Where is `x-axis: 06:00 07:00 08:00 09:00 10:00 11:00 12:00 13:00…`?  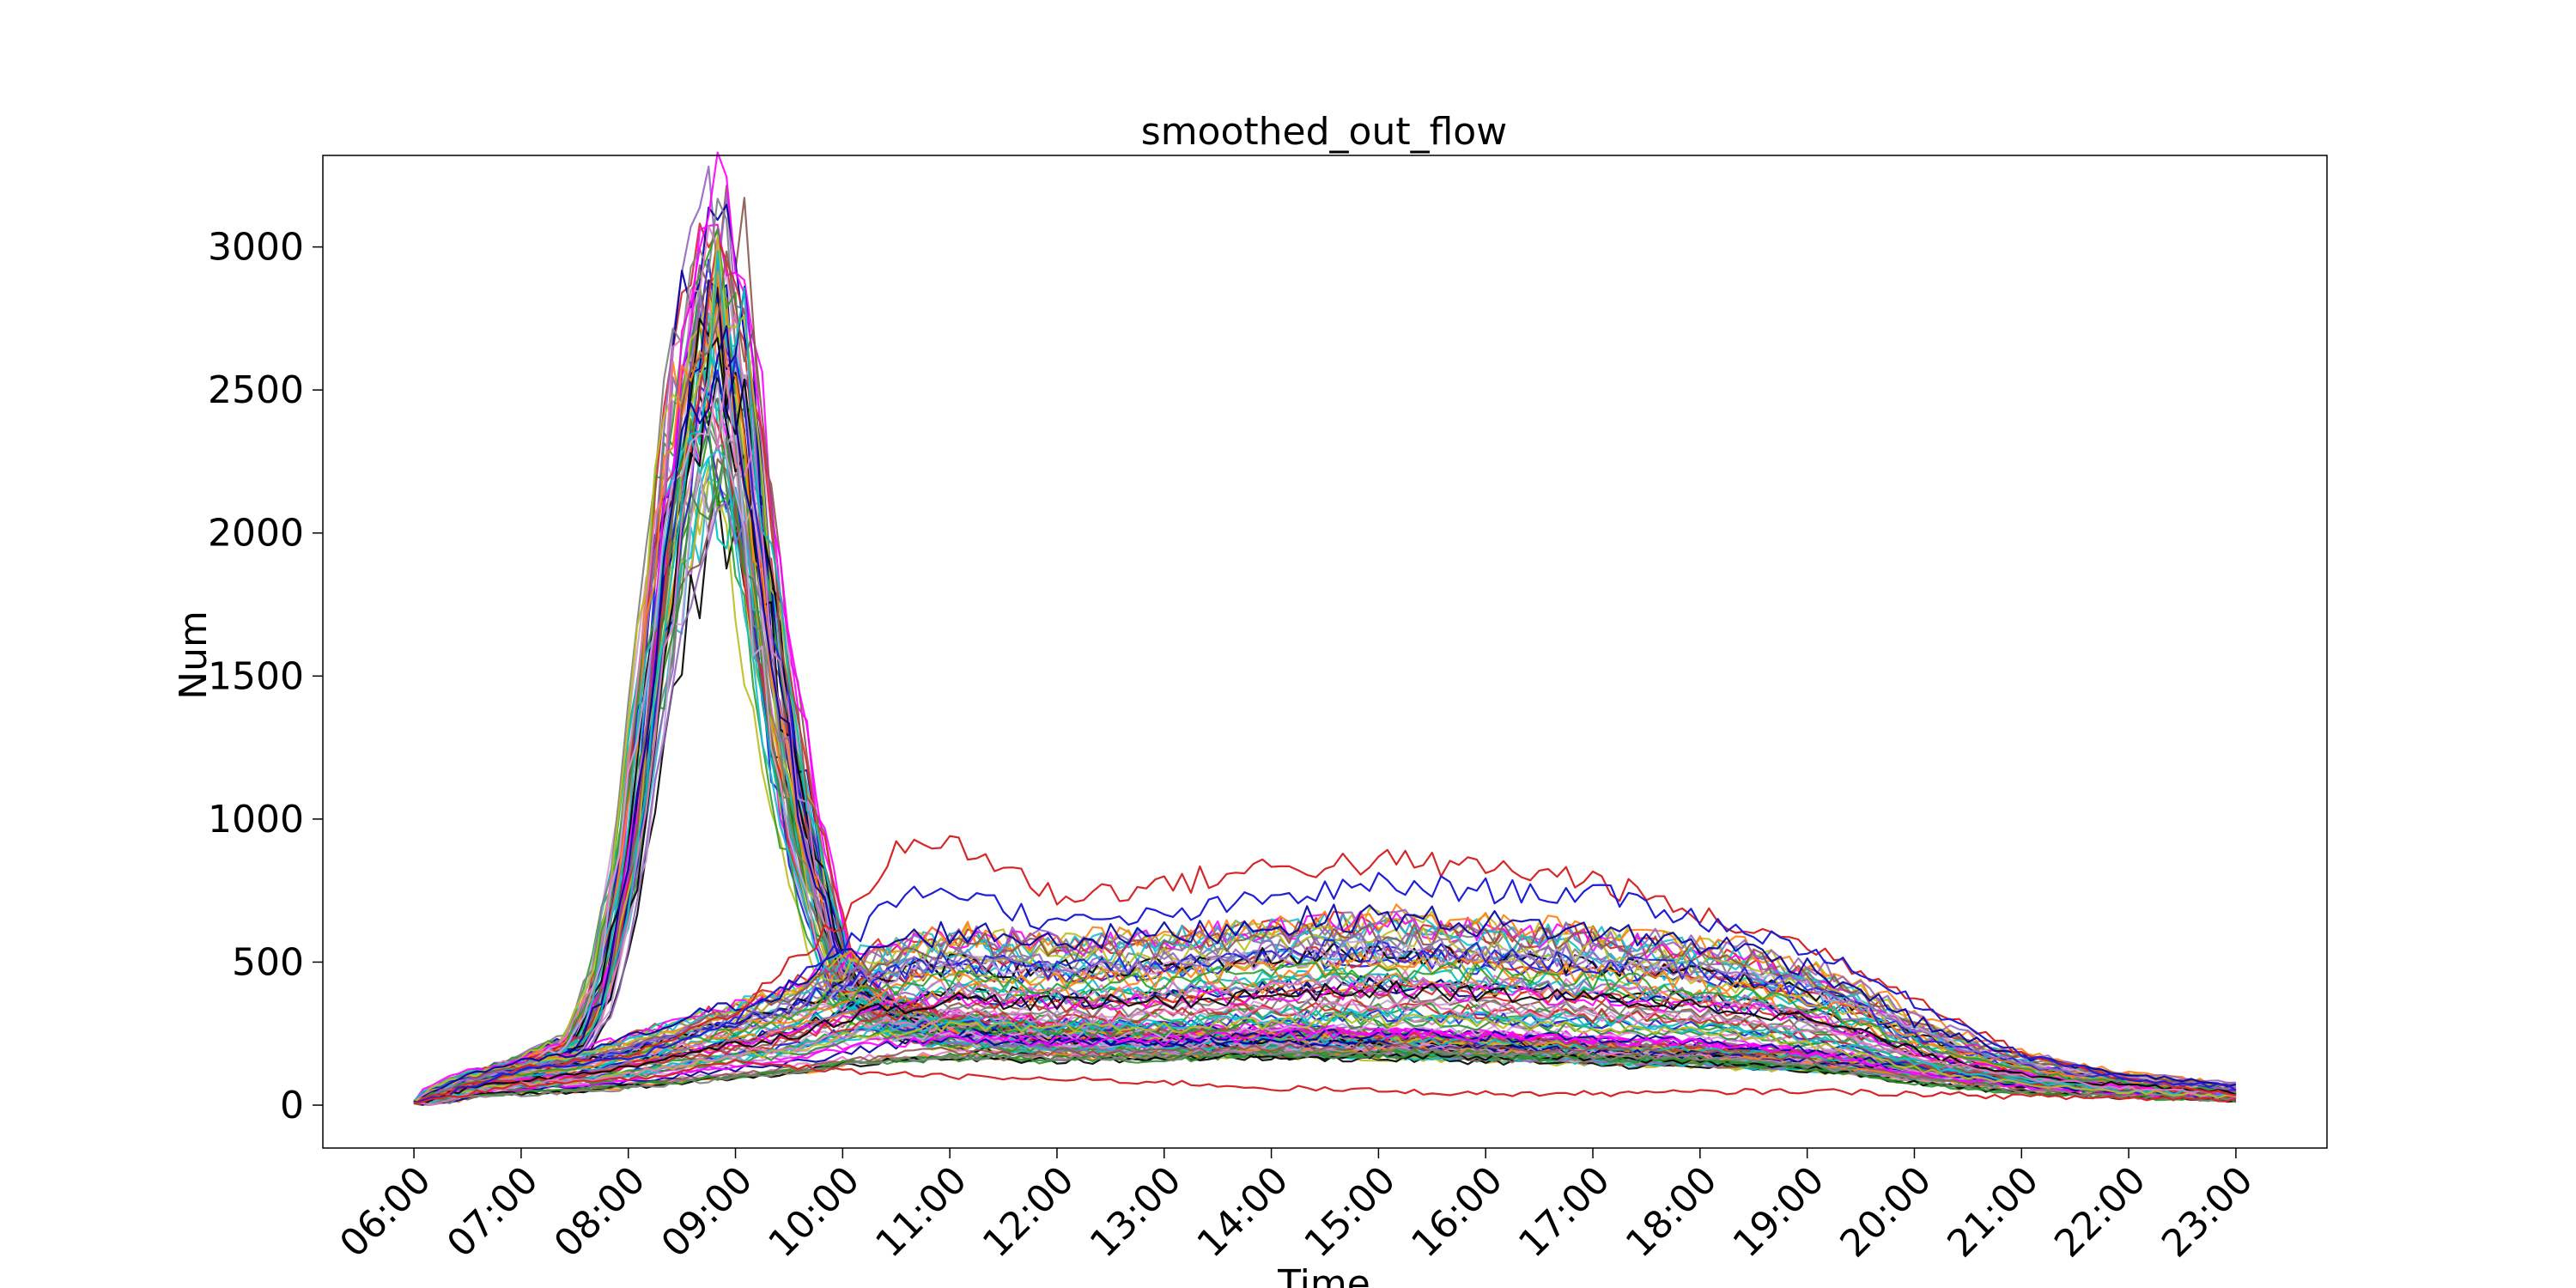
x-axis: 06:00 07:00 08:00 09:00 10:00 11:00 12:00 13:00… is located at coordinates (1297, 1207).